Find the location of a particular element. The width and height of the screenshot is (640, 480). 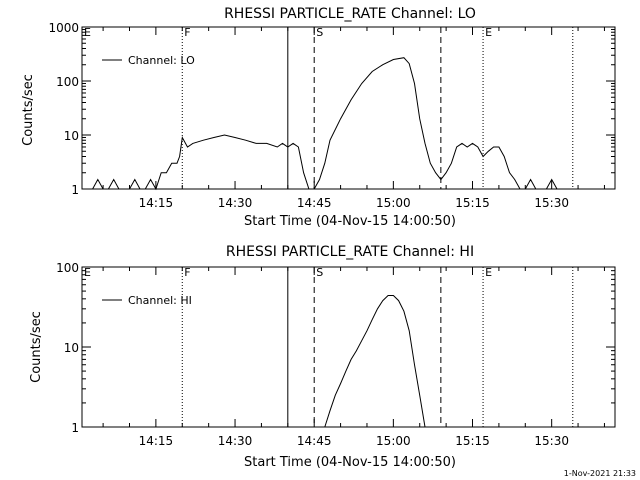

y-tick-label: 1000 is located at coordinates (63, 28).